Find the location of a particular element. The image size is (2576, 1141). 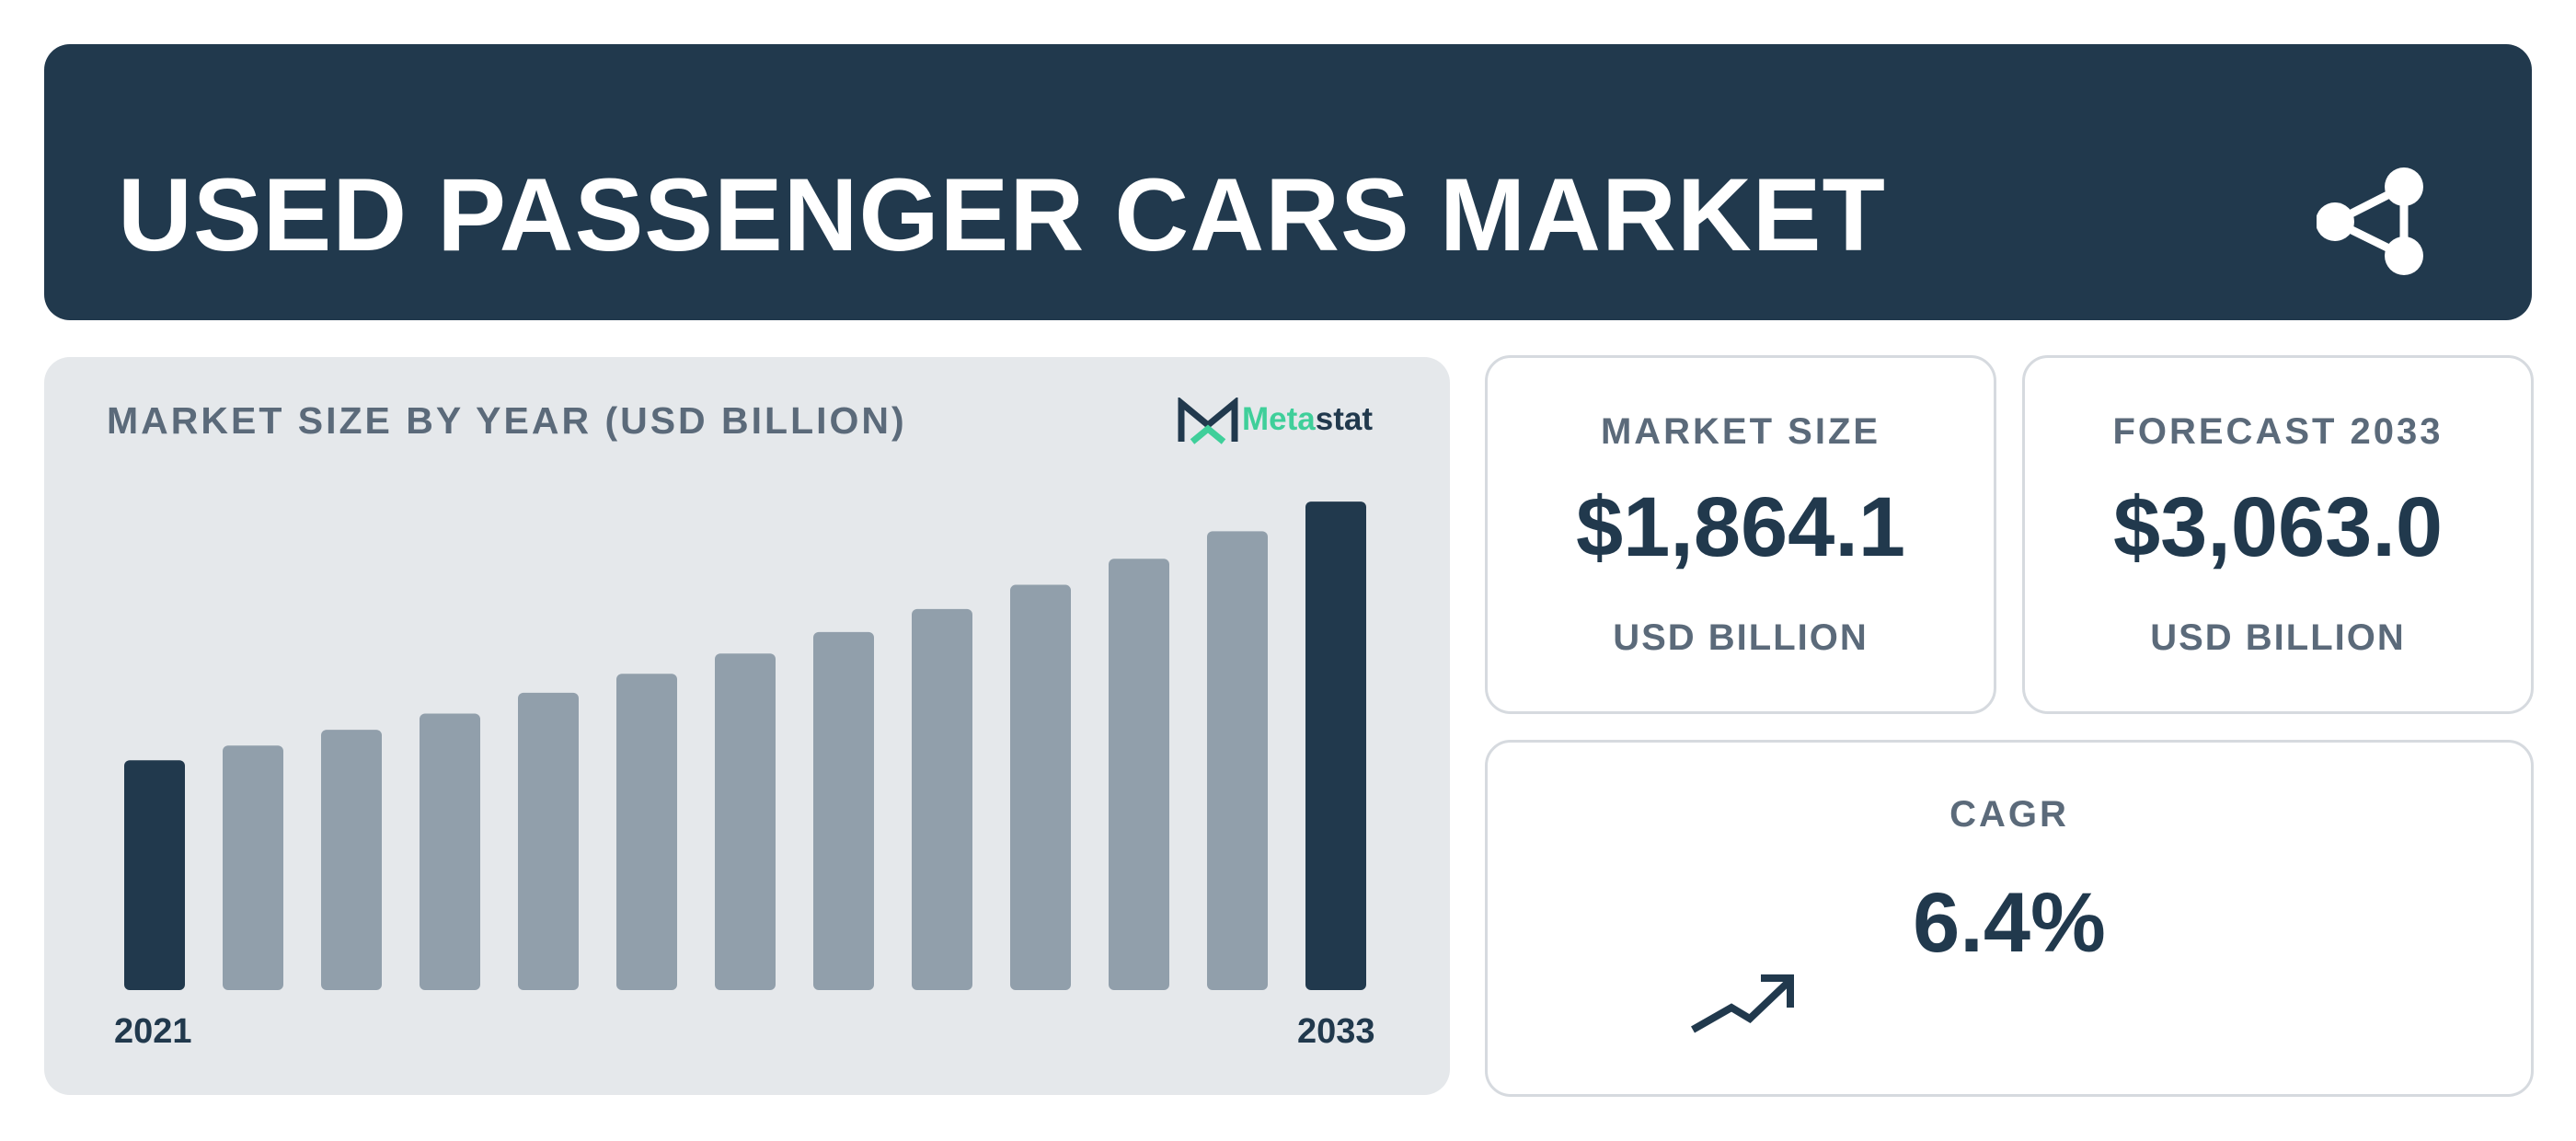

bar-2029 is located at coordinates (942, 799).